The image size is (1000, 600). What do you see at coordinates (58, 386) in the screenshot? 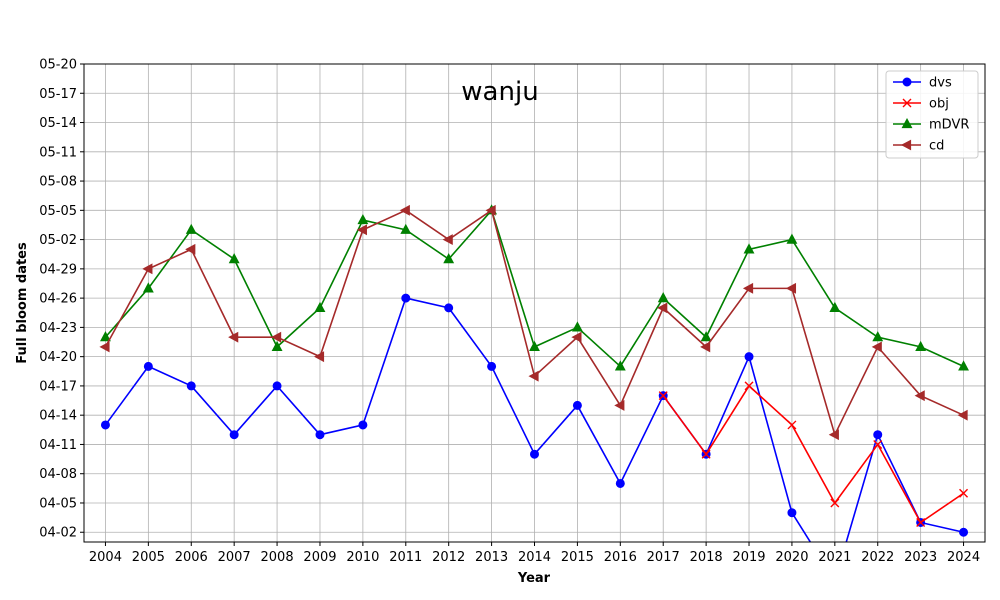
I see `y-tick-label: 04-17` at bounding box center [58, 386].